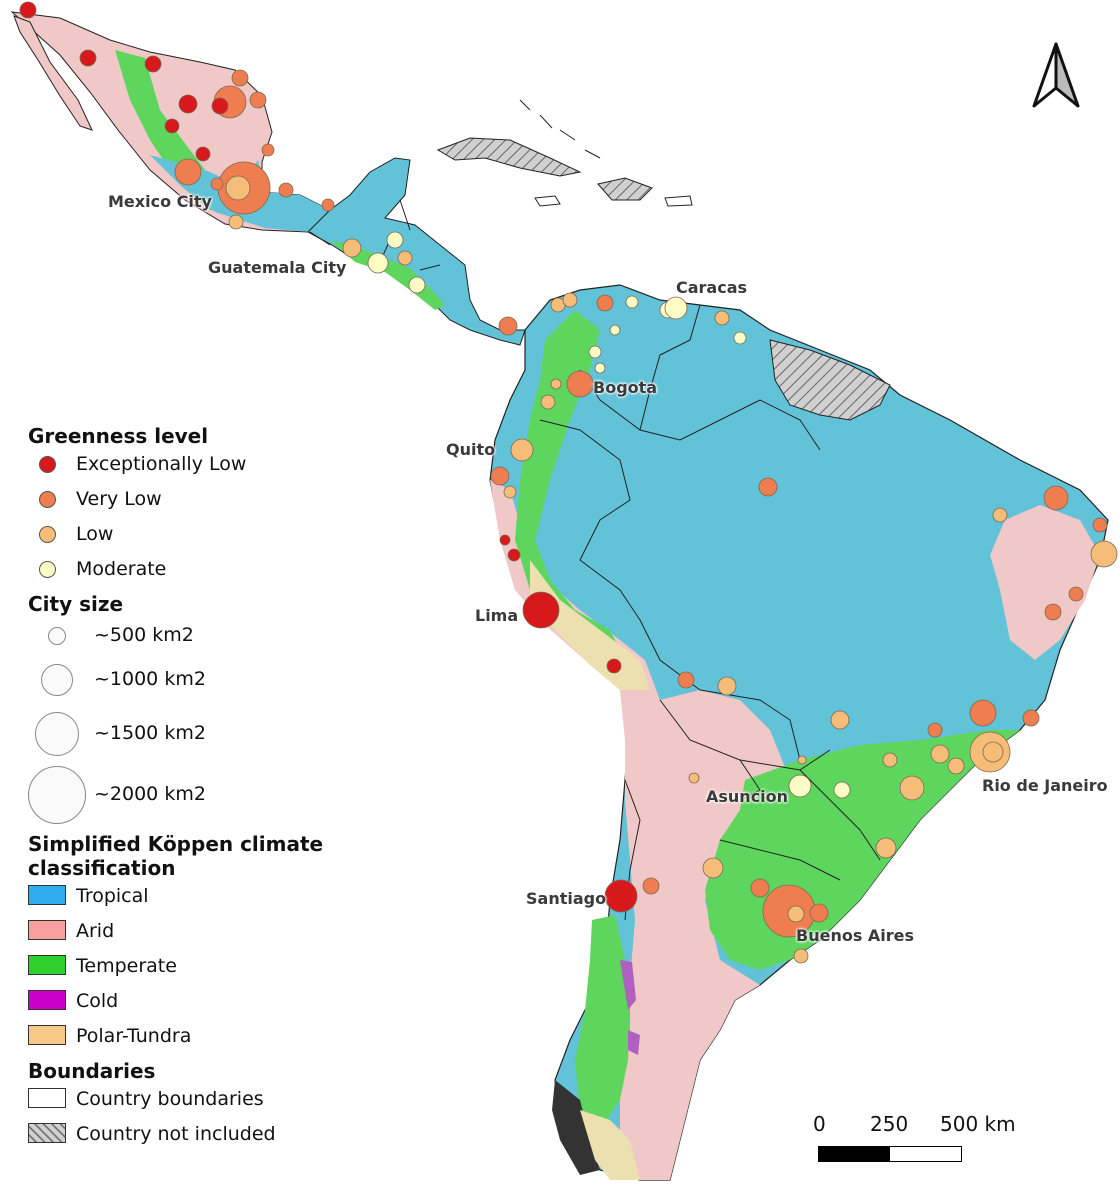 Image resolution: width=1120 pixels, height=1200 pixels. What do you see at coordinates (1056, 75) in the screenshot?
I see `north-arrow-icon` at bounding box center [1056, 75].